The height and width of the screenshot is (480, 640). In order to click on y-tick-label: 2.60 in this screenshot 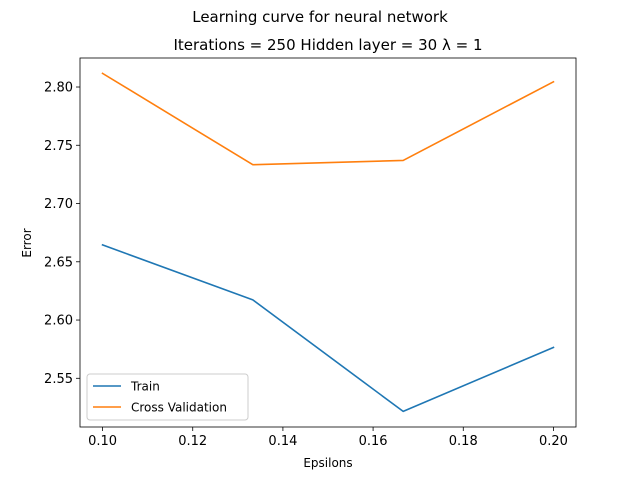, I will do `click(58, 321)`.